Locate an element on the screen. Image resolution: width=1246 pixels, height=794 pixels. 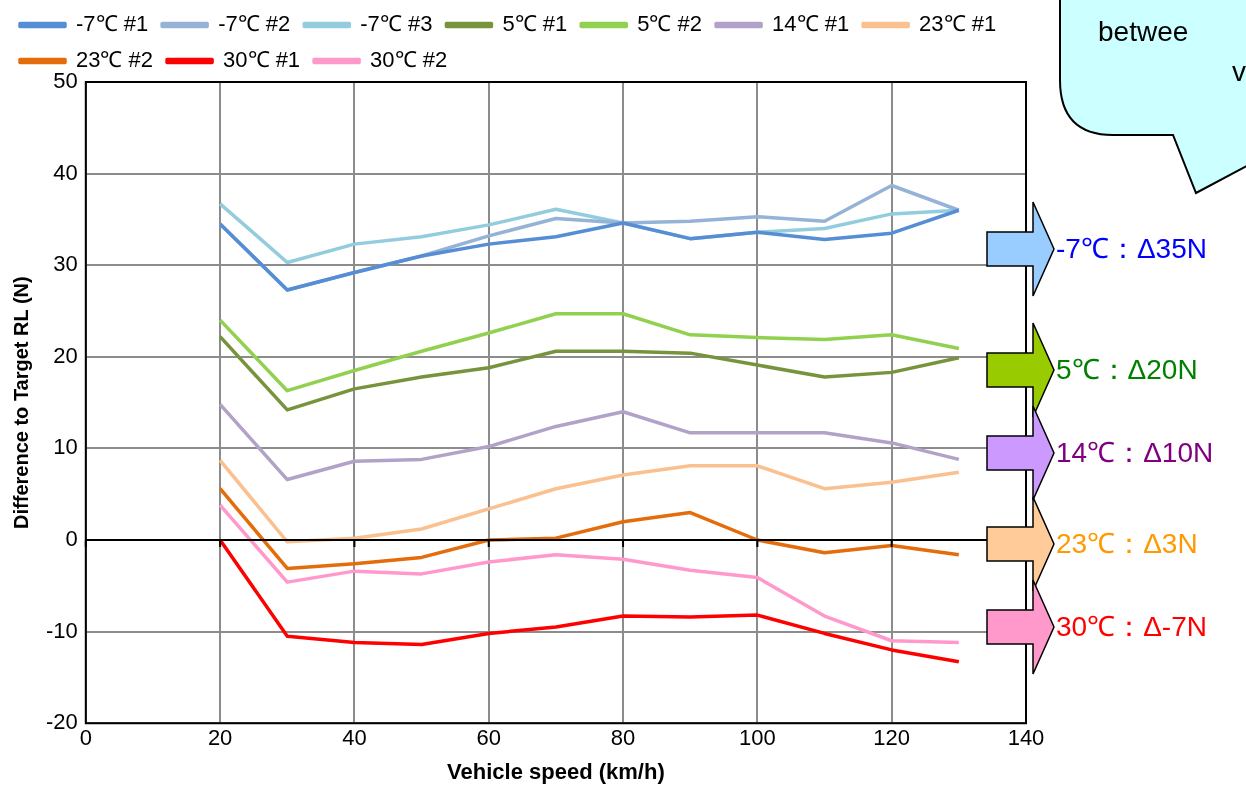
legend-label: 14℃ #1 is located at coordinates (811, 24).